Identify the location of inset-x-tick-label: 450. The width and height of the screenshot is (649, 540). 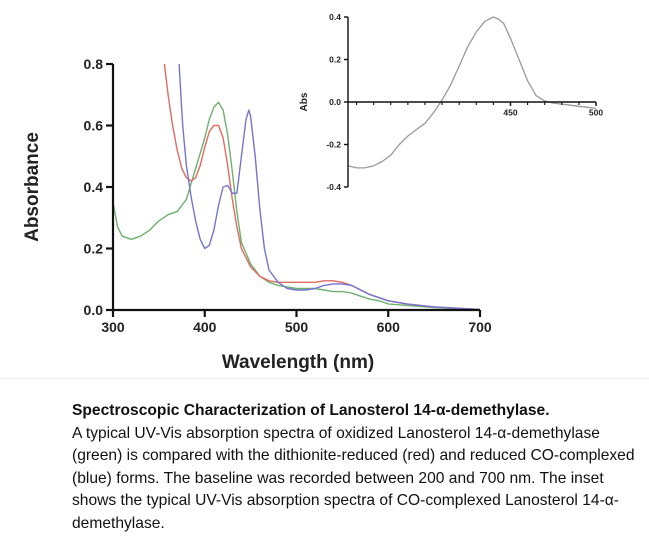
(510, 113).